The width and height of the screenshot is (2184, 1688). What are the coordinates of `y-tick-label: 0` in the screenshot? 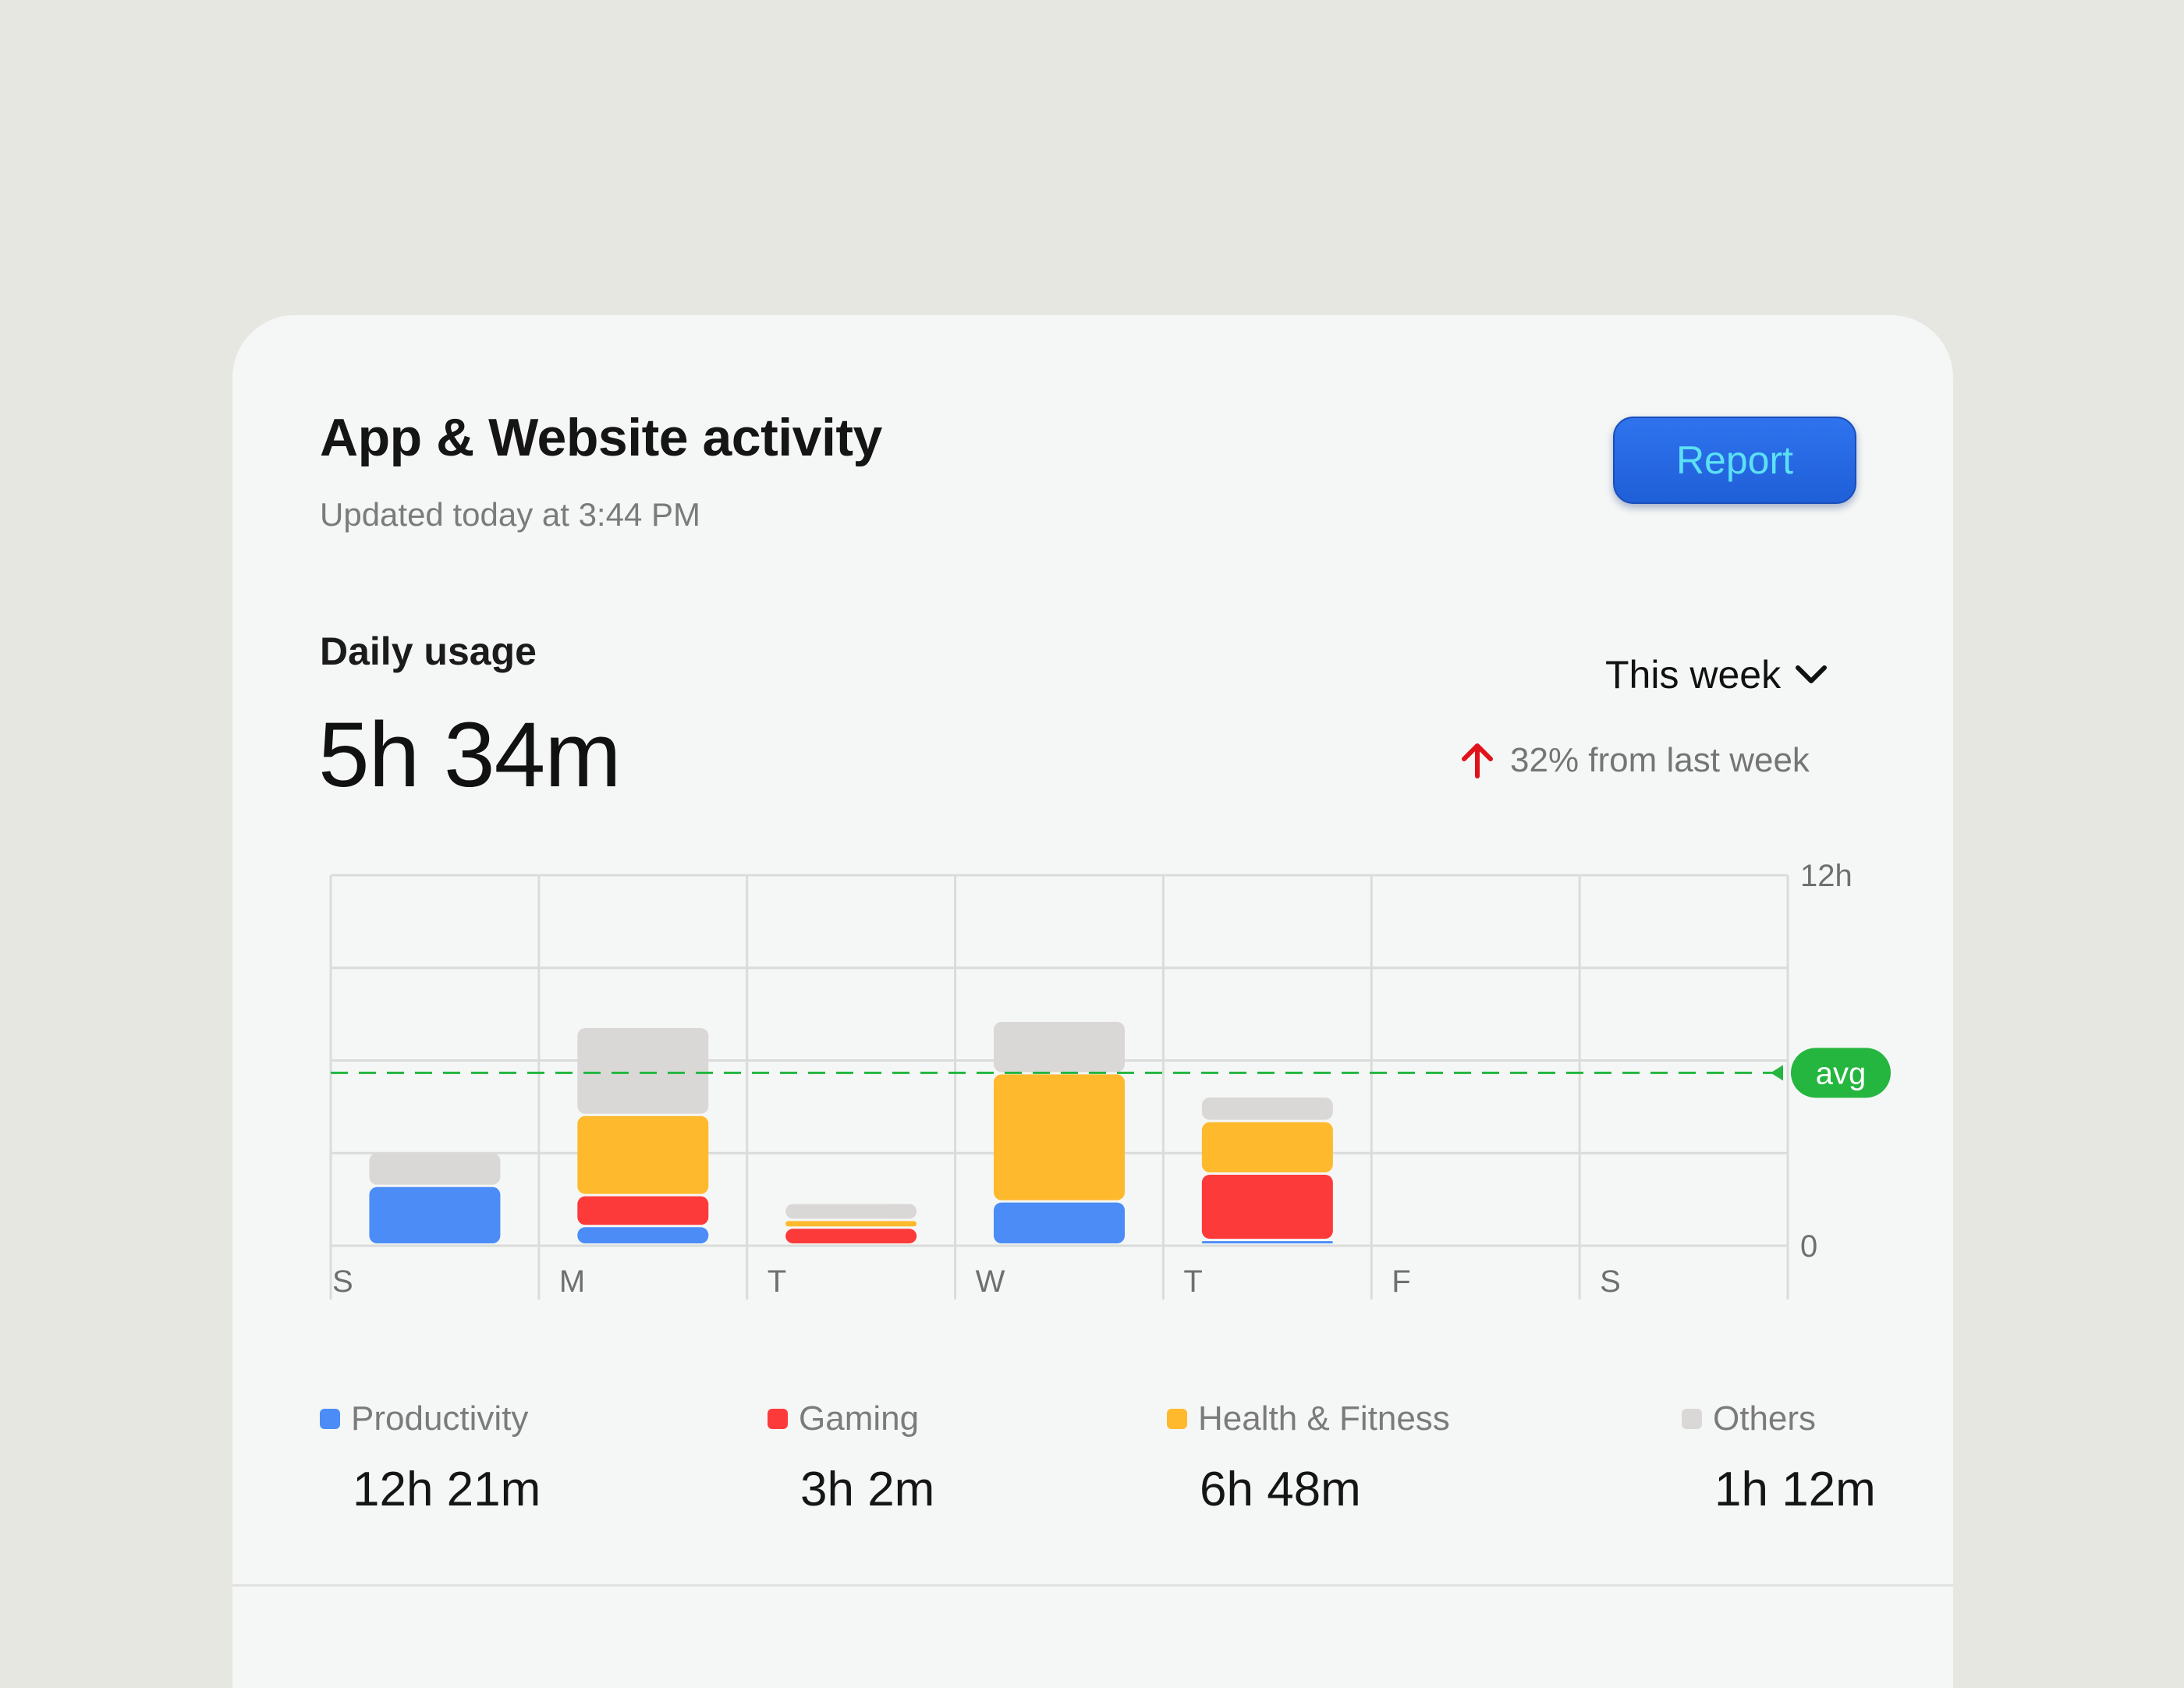 It's located at (1808, 1246).